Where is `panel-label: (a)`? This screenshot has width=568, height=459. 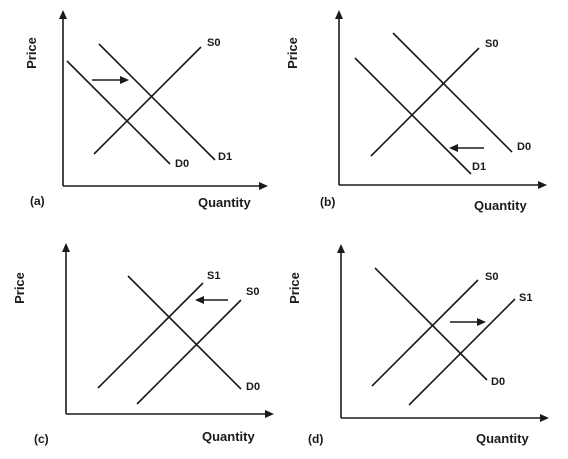 panel-label: (a) is located at coordinates (37, 201).